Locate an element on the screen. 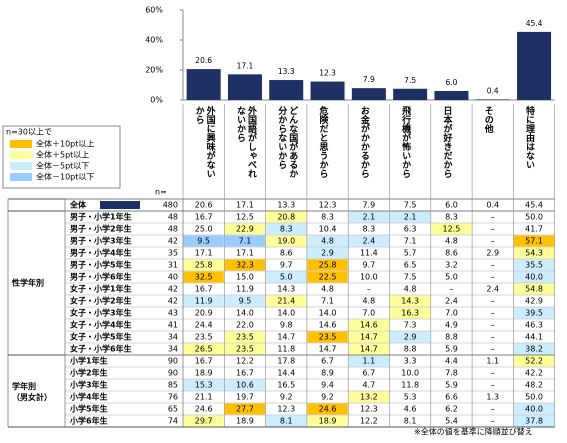 This screenshot has height=443, width=567. cell: 12.3 is located at coordinates (286, 409).